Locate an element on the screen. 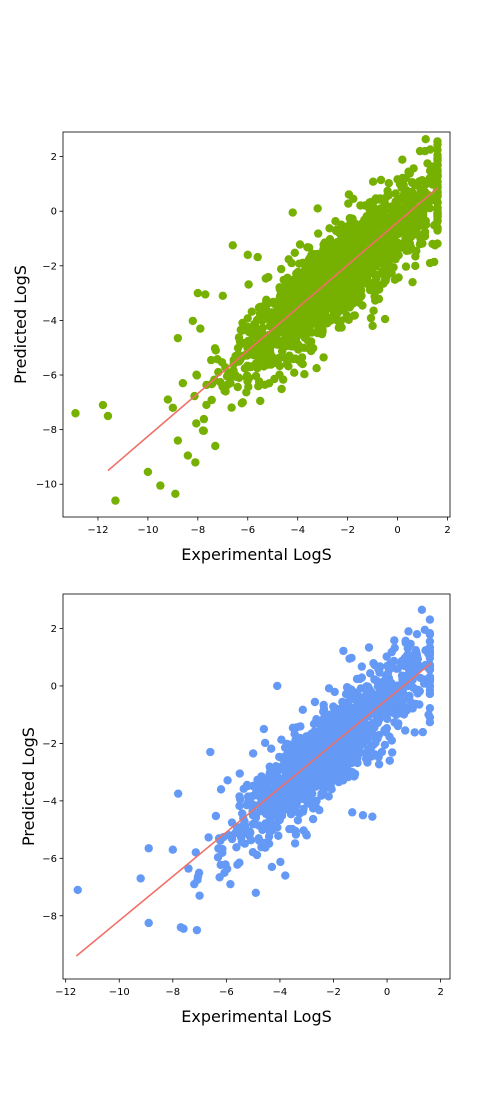  x-tick-label: 2 is located at coordinates (447, 530).